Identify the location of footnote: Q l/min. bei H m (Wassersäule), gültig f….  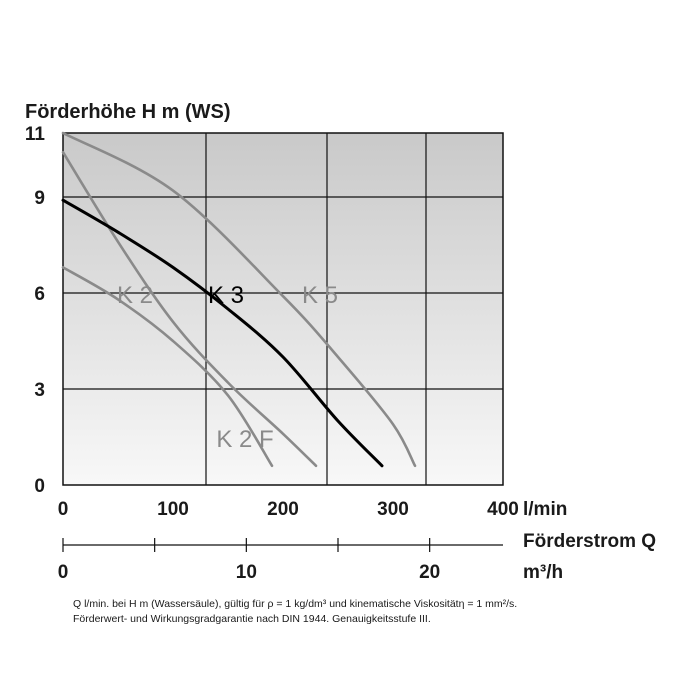
(353, 612).